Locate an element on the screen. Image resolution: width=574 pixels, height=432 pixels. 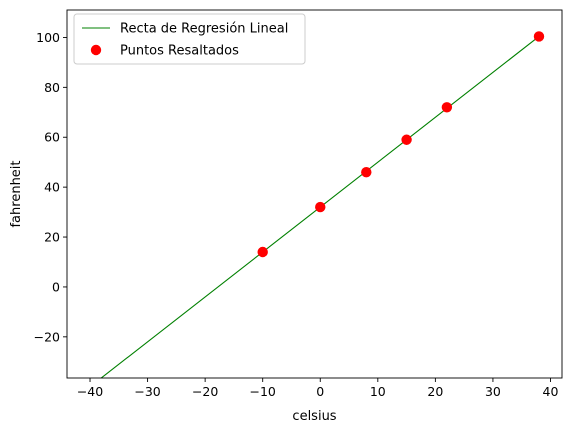
x-tick-label: 0 is located at coordinates (320, 391).